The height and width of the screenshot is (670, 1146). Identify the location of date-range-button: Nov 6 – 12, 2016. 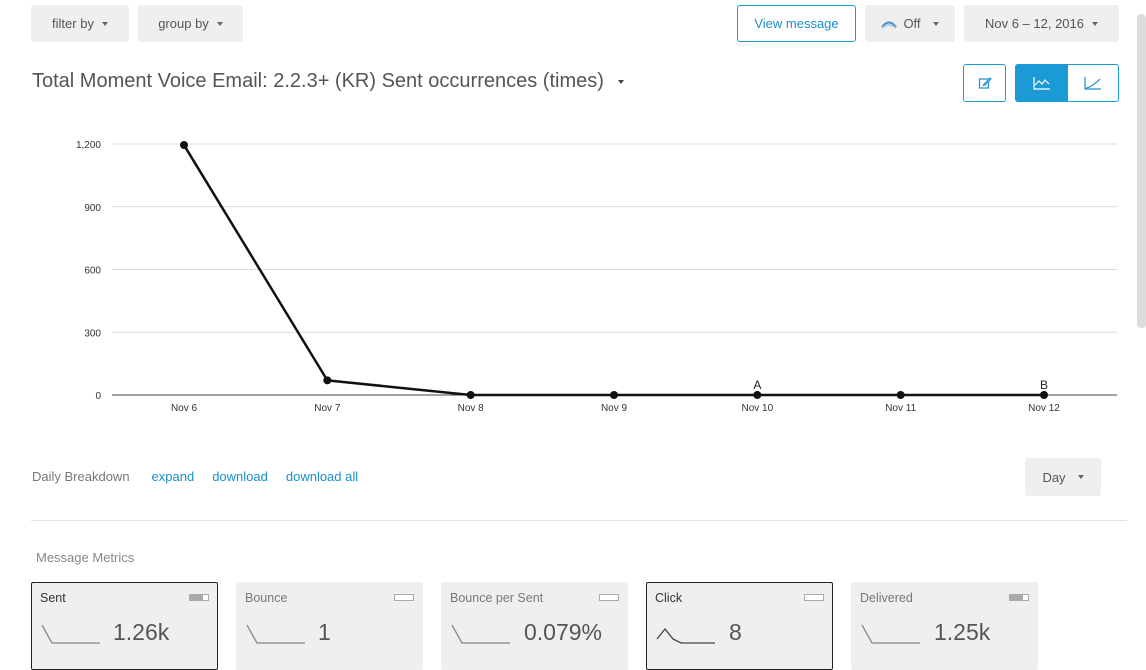
(1041, 23).